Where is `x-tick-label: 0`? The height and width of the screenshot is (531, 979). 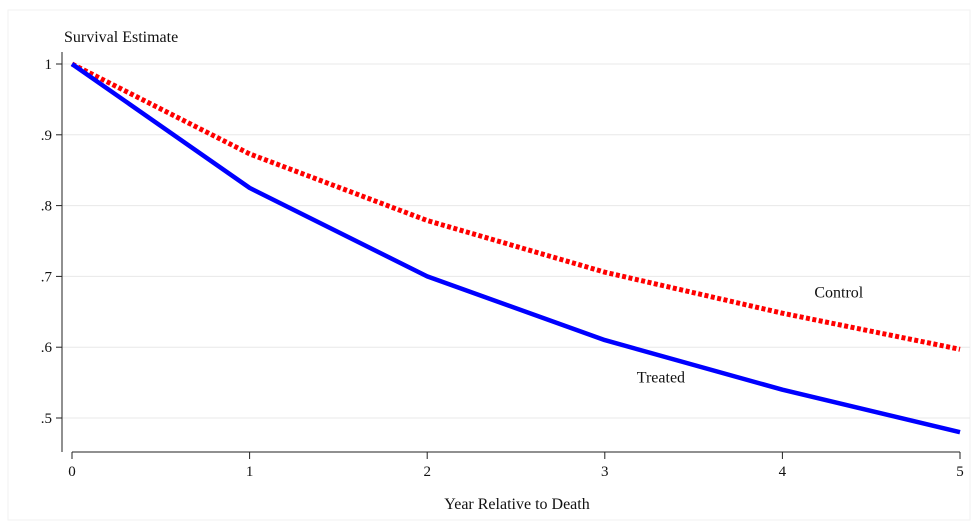
x-tick-label: 0 is located at coordinates (72, 472).